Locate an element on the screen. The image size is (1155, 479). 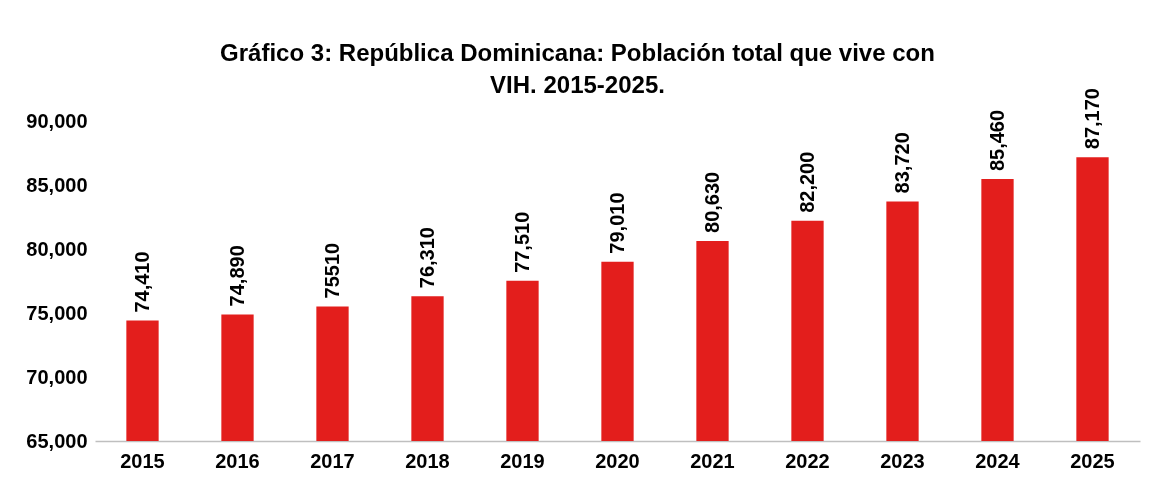
y-tick-label: 70,000 is located at coordinates (57, 376).